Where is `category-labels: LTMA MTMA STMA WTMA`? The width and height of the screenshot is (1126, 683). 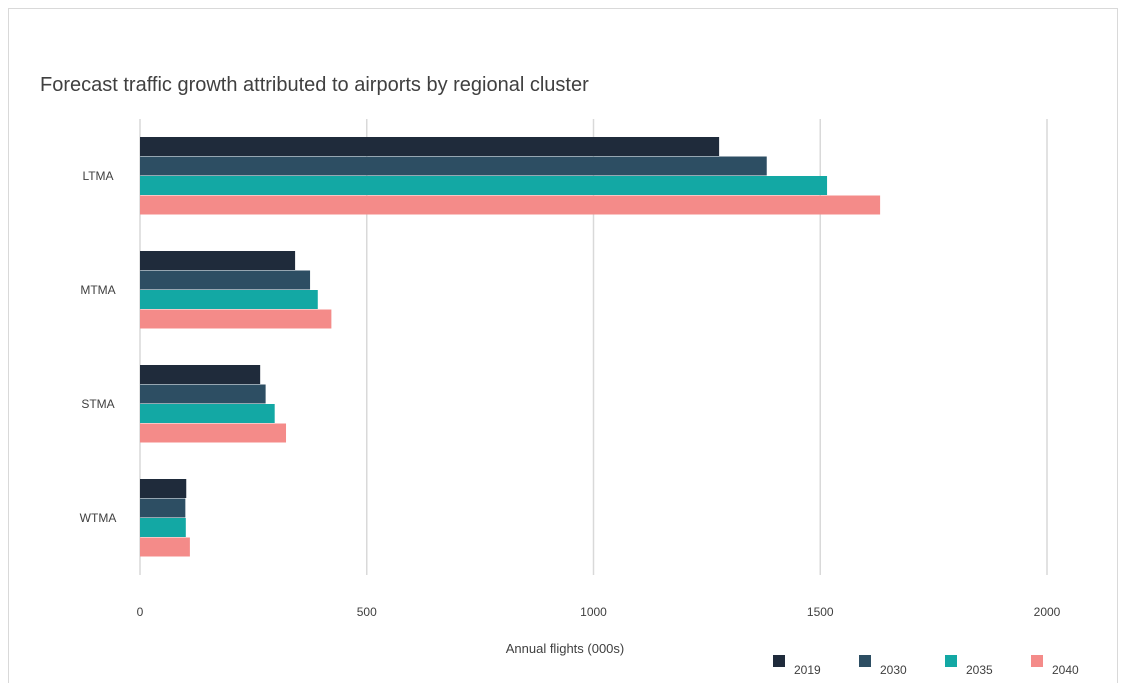 category-labels: LTMA MTMA STMA WTMA is located at coordinates (98, 347).